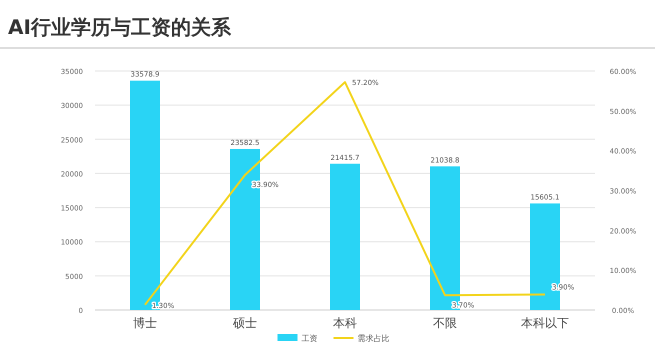 This screenshot has height=347, width=655. What do you see at coordinates (374, 338) in the screenshot?
I see `legend-label: 需求占比` at bounding box center [374, 338].